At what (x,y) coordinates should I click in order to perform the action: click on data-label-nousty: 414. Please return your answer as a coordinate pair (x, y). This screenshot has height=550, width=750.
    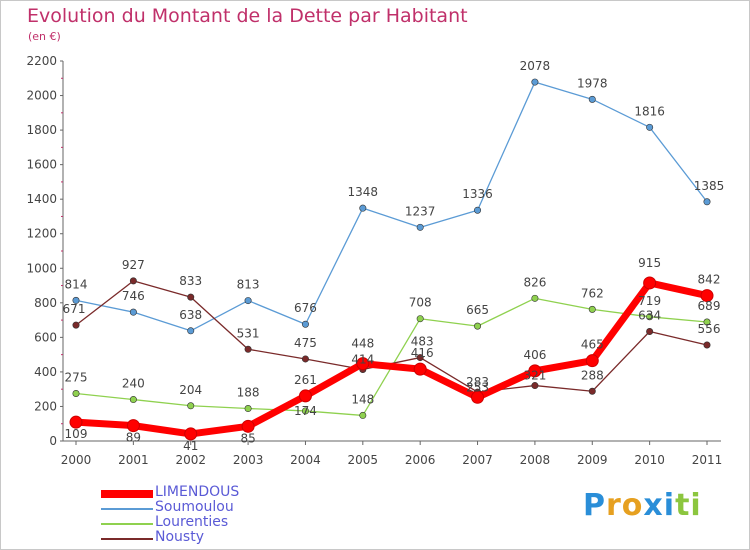
    Looking at the image, I should click on (362, 359).